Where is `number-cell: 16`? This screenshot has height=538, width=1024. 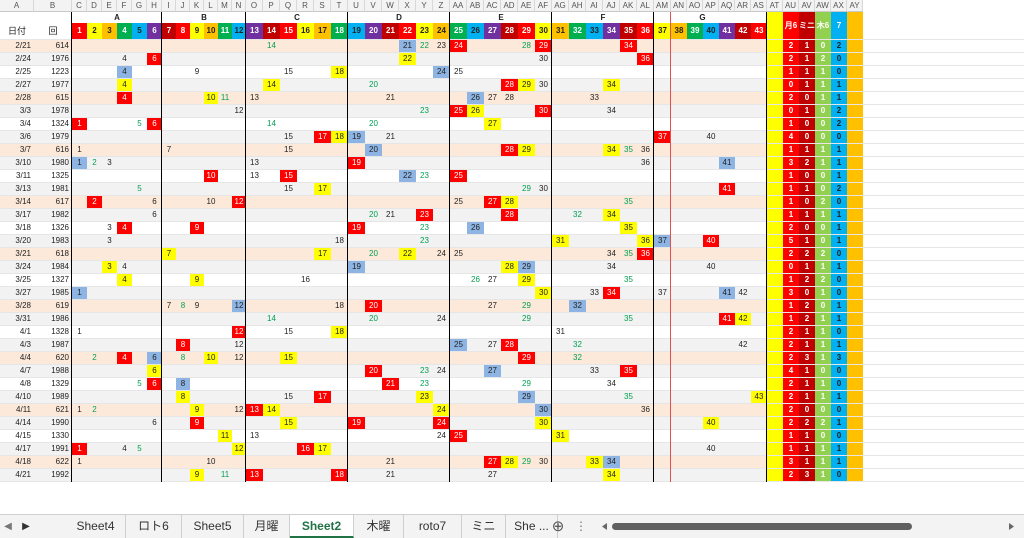 number-cell: 16 is located at coordinates (305, 279).